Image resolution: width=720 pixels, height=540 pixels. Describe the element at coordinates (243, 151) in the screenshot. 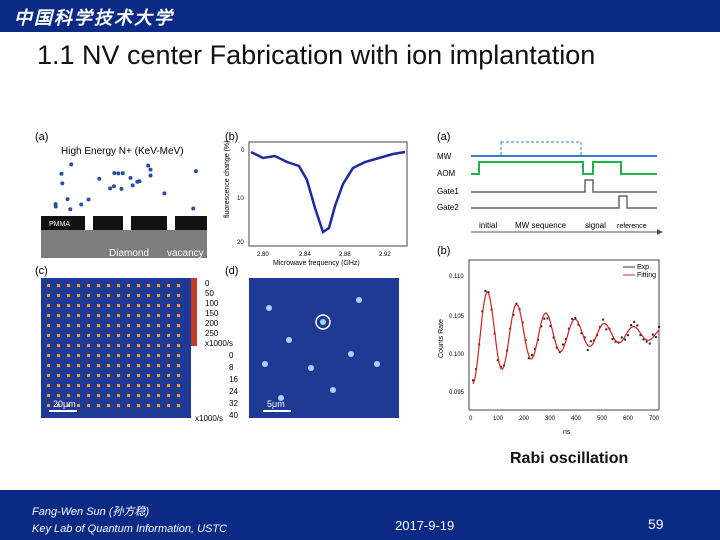

I see `odmr-ytick: 0` at that location.